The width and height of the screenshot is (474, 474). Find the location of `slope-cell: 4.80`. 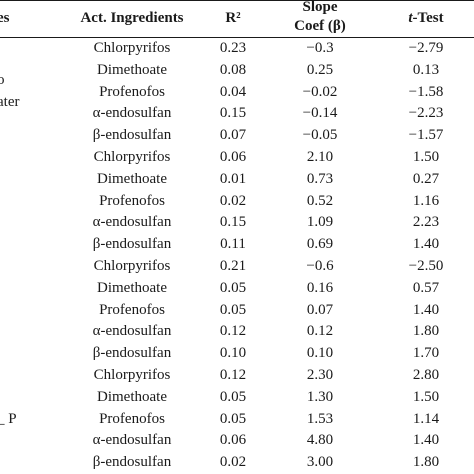

slope-cell: 4.80 is located at coordinates (320, 440).